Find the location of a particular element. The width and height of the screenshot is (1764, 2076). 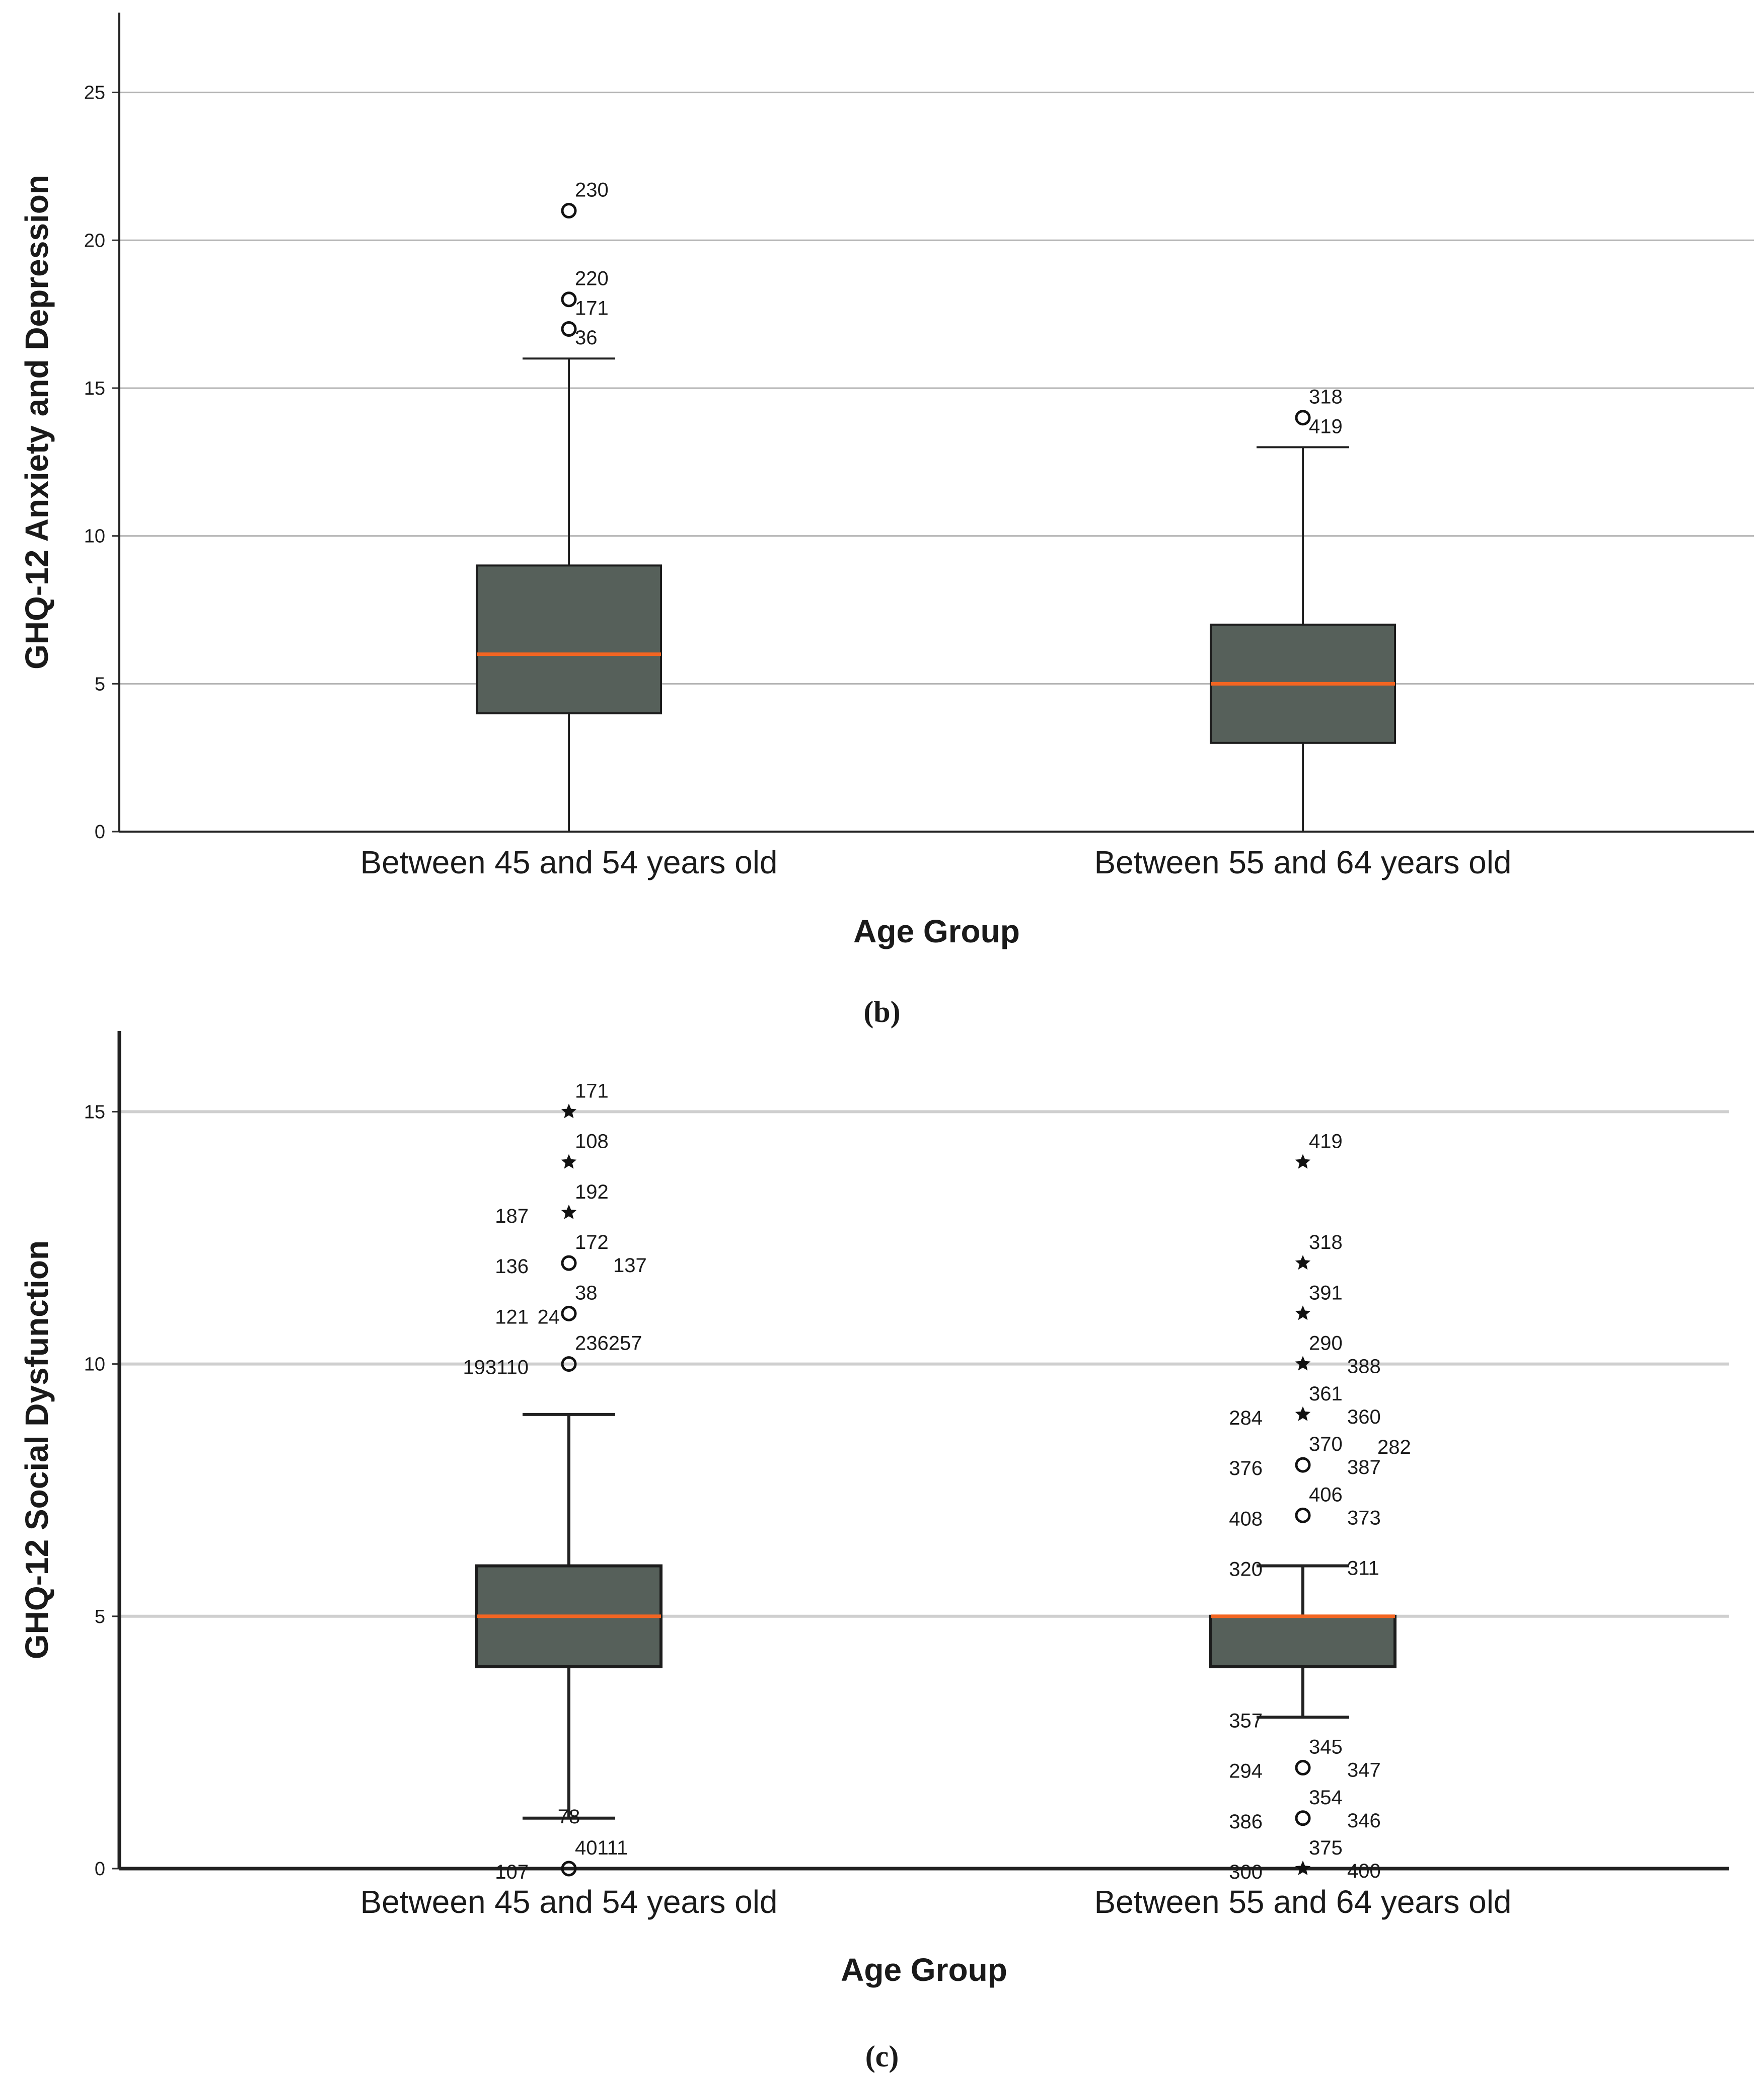

outlier-label: 370 is located at coordinates (1326, 1444).